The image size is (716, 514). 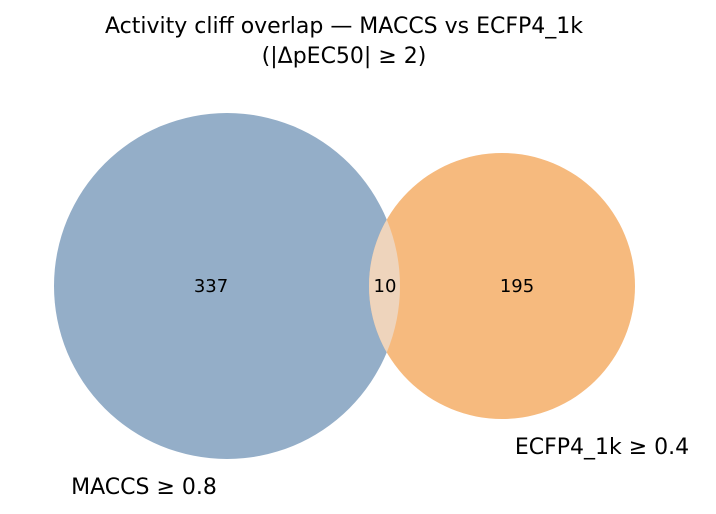 I want to click on maccs-only-count: 337, so click(x=211, y=286).